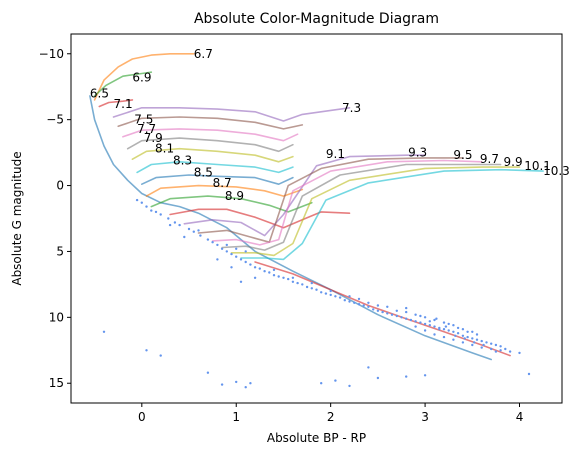 The image size is (582, 455). What do you see at coordinates (316, 438) in the screenshot?
I see `x-axis-label: Absolute BP - RP` at bounding box center [316, 438].